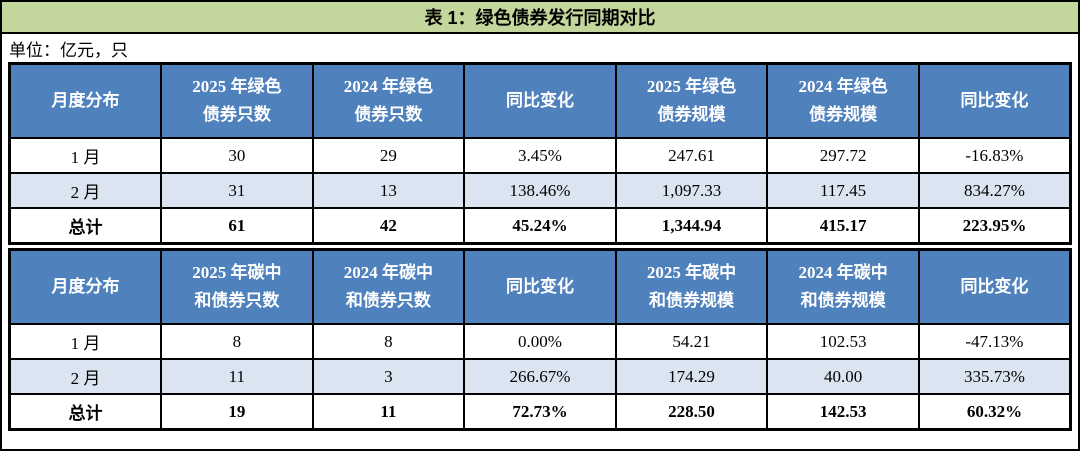 The image size is (1080, 451). I want to click on table-cell: 42, so click(388, 226).